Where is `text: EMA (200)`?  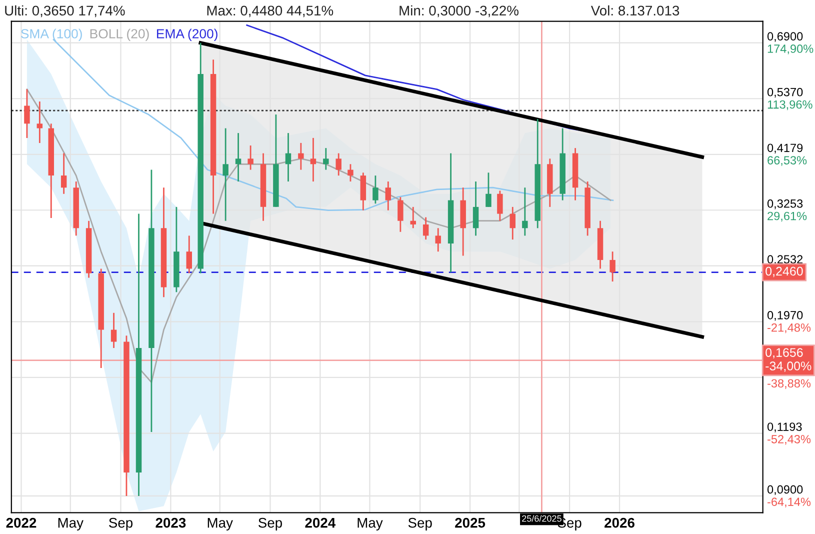
text: EMA (200) is located at coordinates (187, 35).